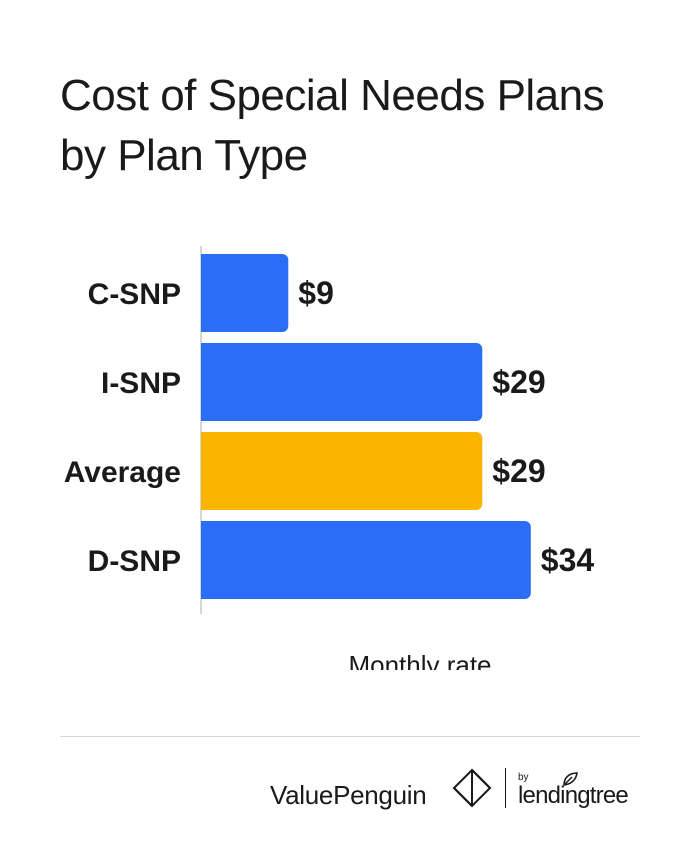  I want to click on bar-c-snp, so click(245, 293).